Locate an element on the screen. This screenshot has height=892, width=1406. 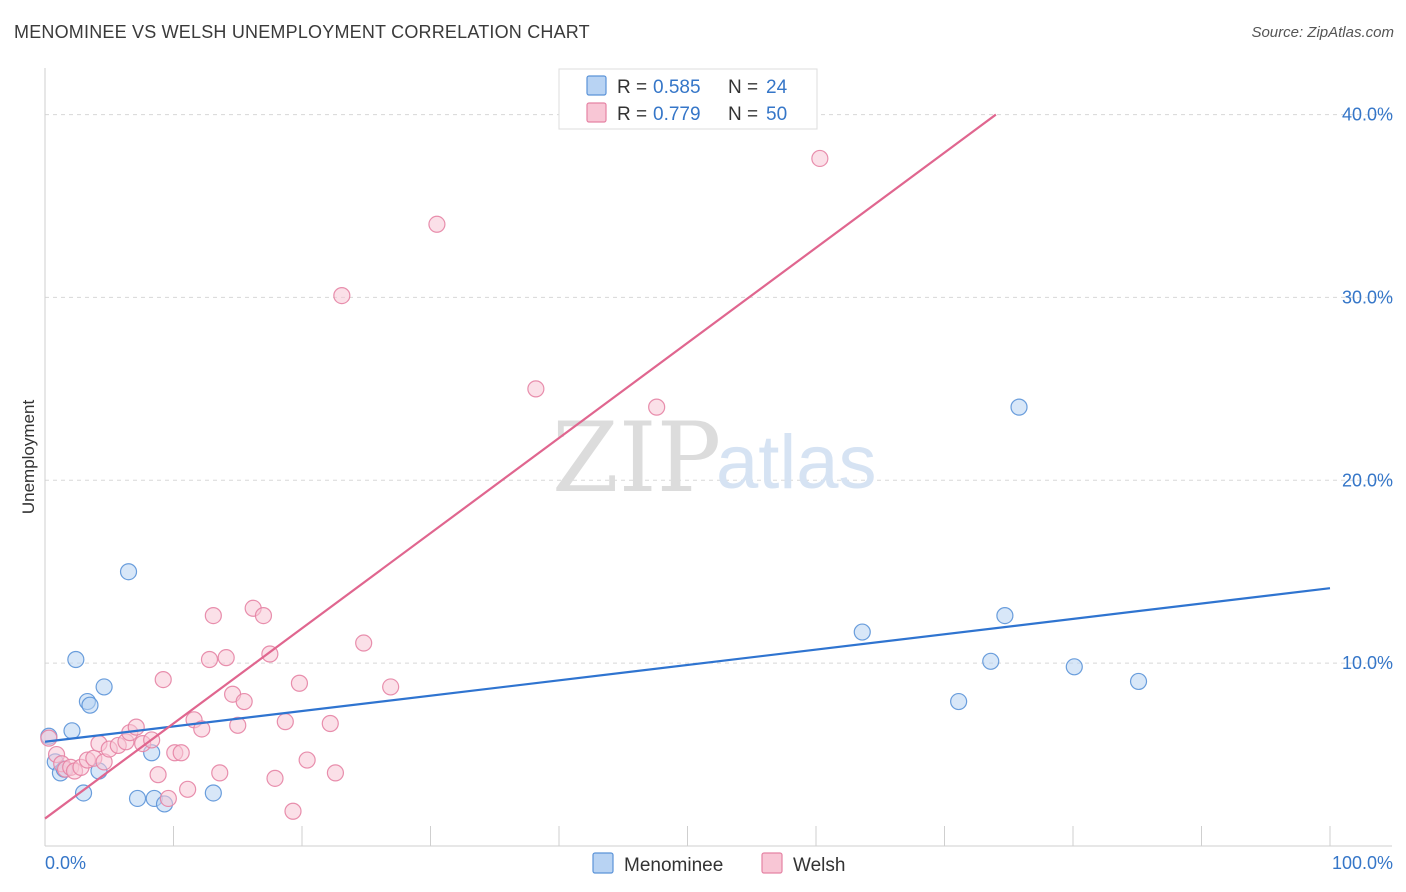
bottom-legend-swatch-menominee is located at coordinates (603, 863).